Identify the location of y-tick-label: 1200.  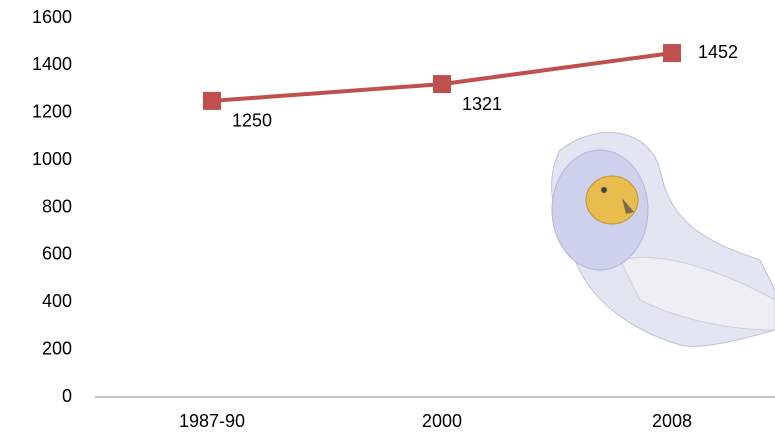
(52, 112).